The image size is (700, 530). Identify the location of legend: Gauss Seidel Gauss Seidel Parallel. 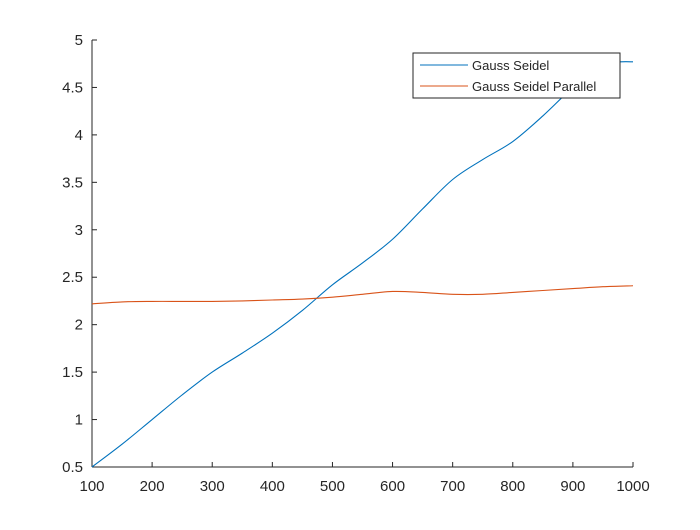
(516, 75).